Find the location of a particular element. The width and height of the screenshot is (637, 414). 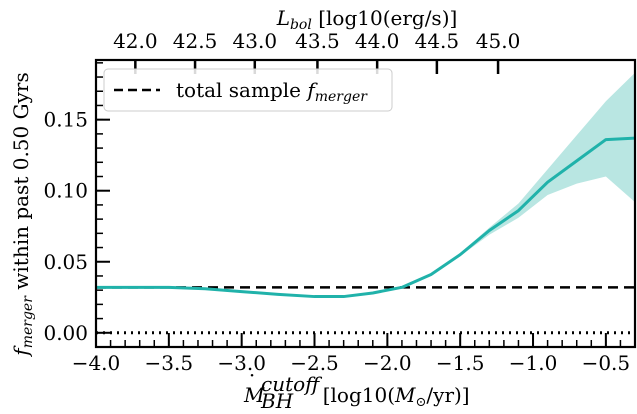

top-tick-label: 43.0 is located at coordinates (255, 41).